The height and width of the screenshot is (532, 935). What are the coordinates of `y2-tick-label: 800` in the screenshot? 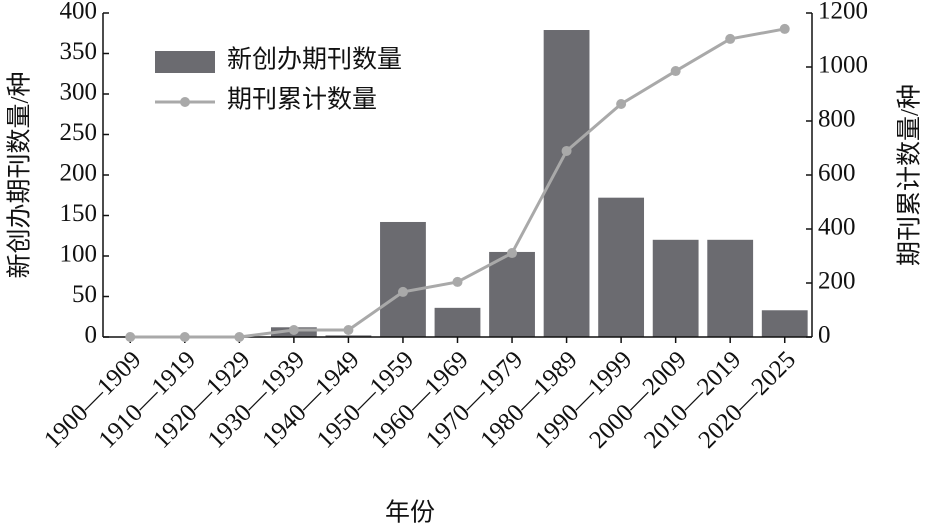 It's located at (837, 119).